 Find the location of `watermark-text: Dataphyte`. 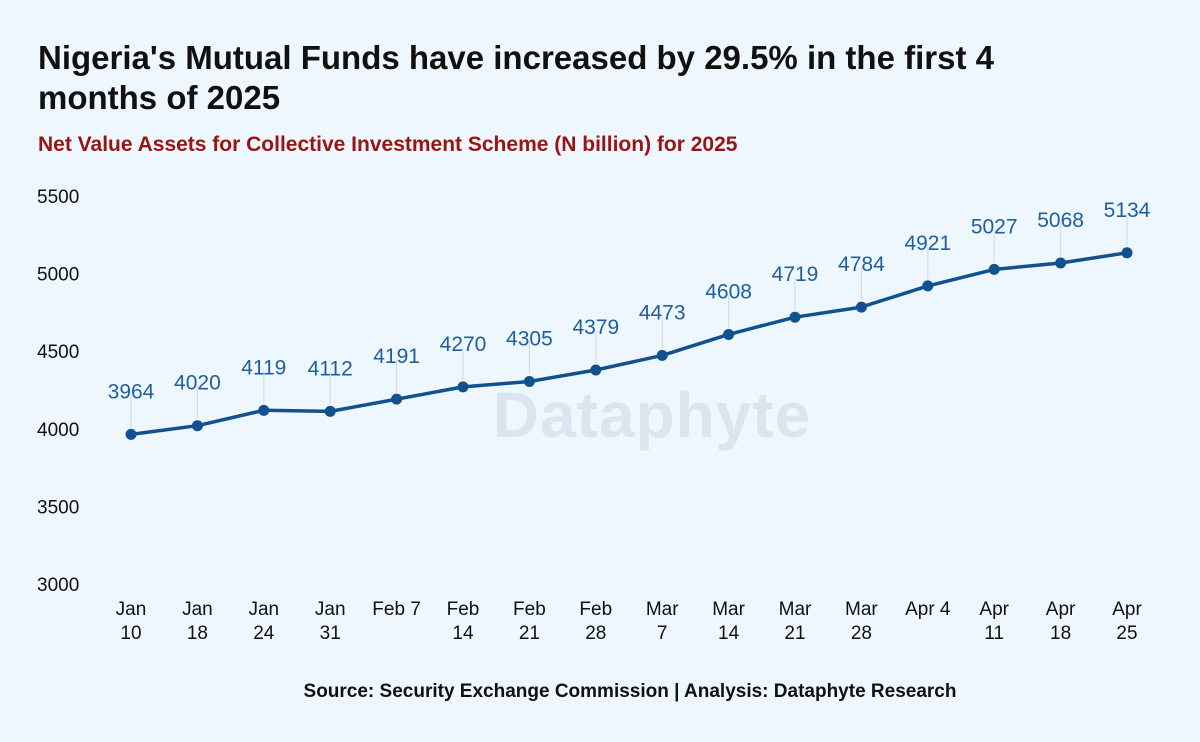

watermark-text: Dataphyte is located at coordinates (652, 415).